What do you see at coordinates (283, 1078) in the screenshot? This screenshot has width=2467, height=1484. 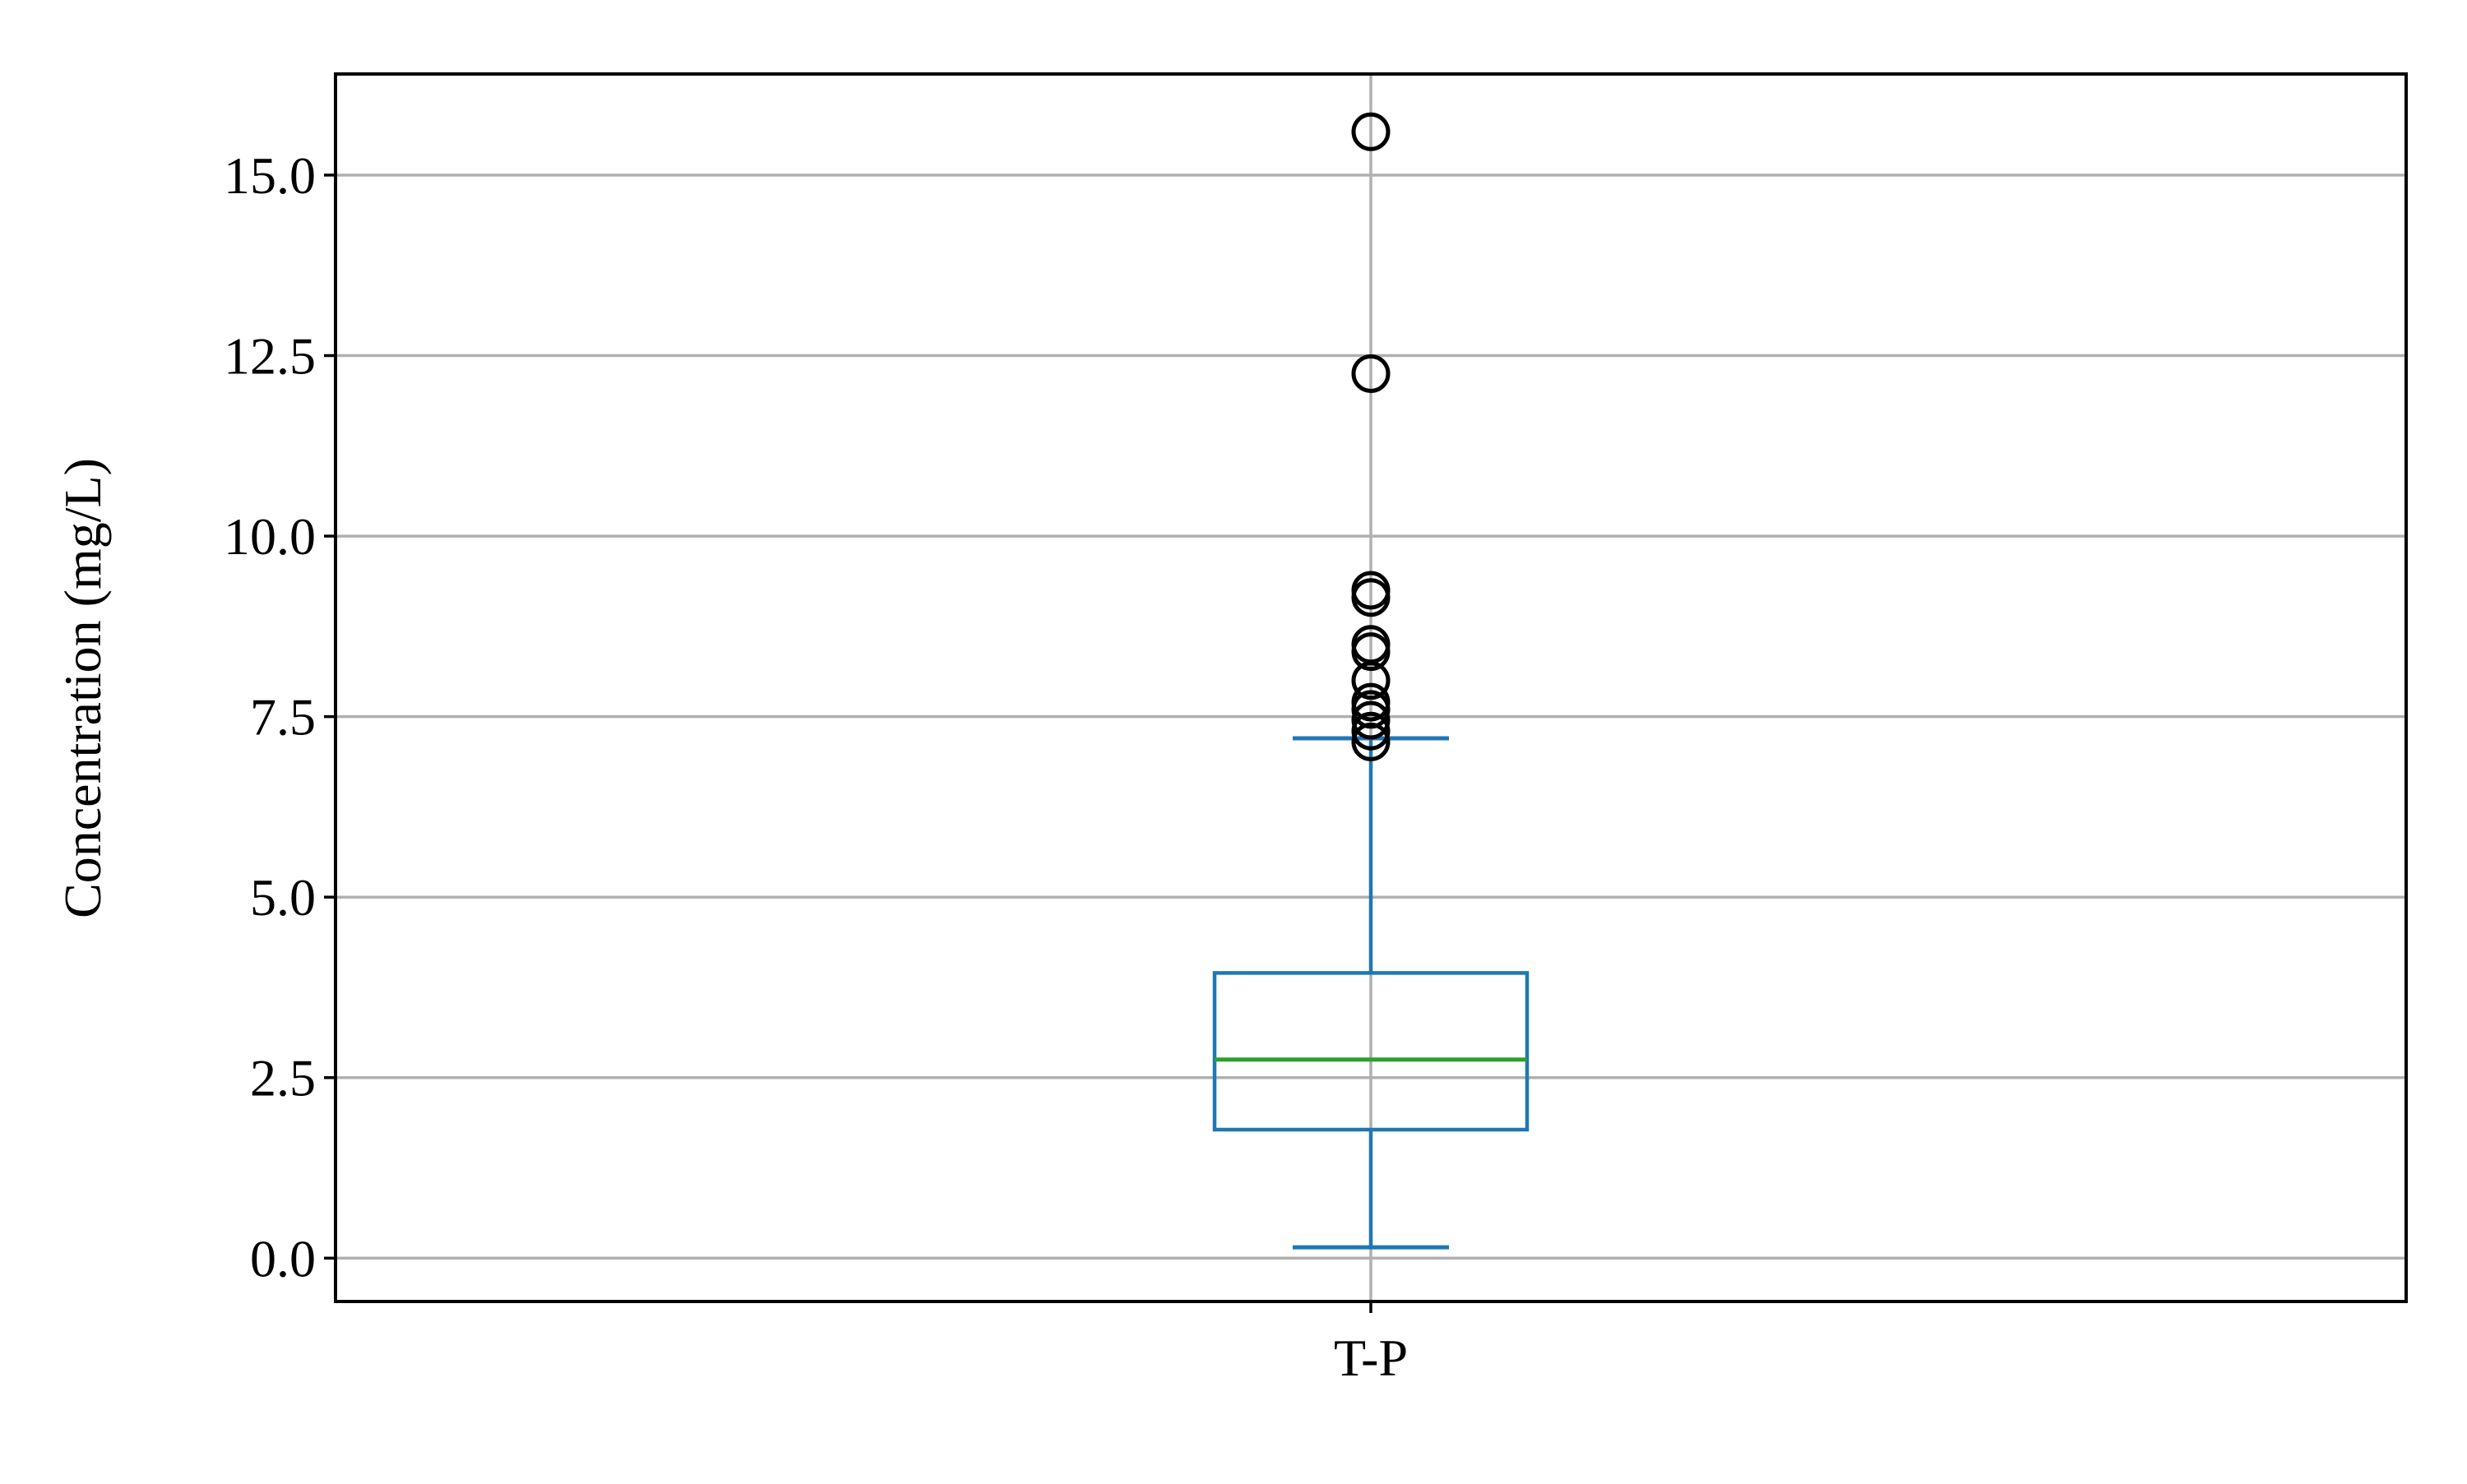 I see `y-tick-label: 2.5` at bounding box center [283, 1078].